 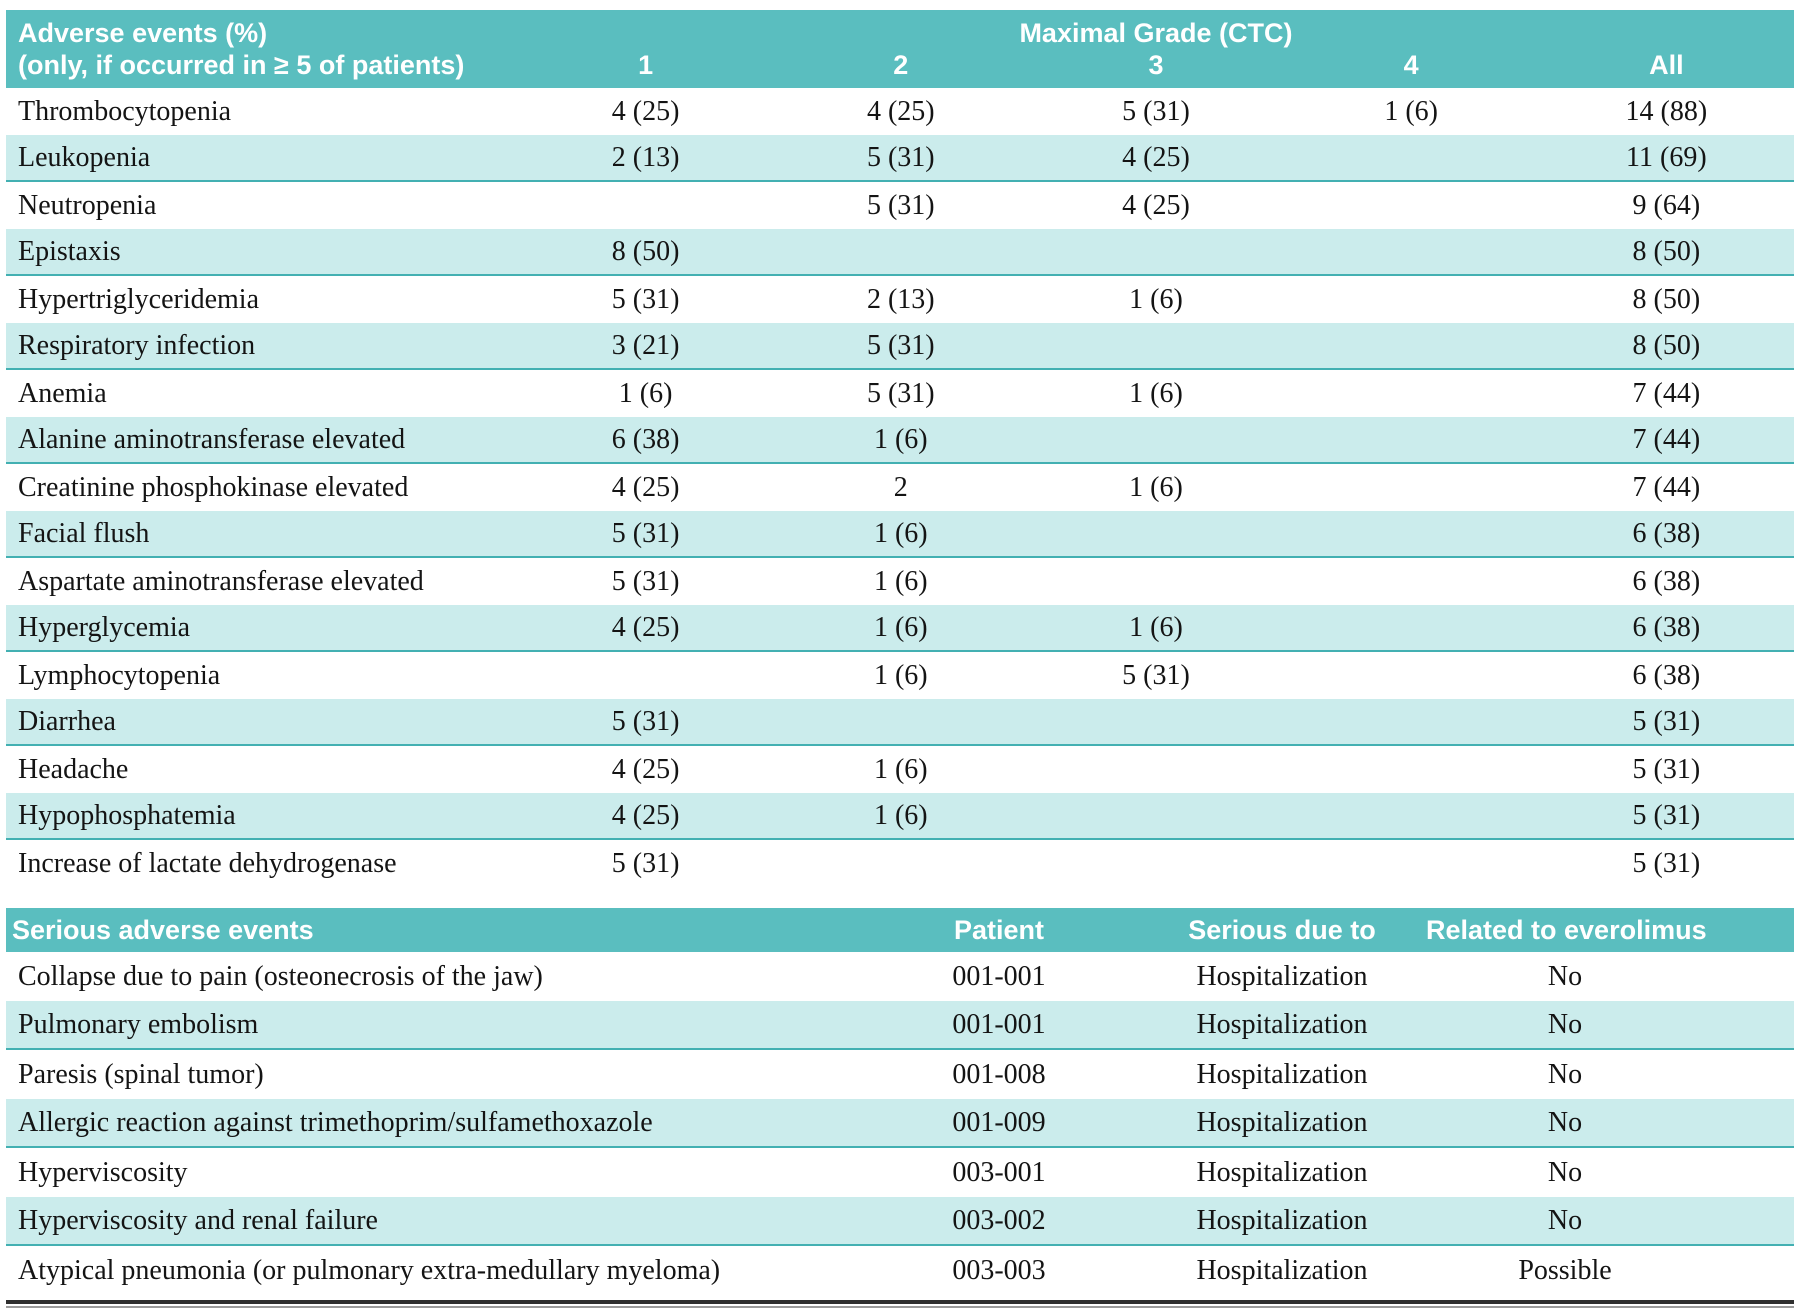 I want to click on tables-gap, so click(x=900, y=897).